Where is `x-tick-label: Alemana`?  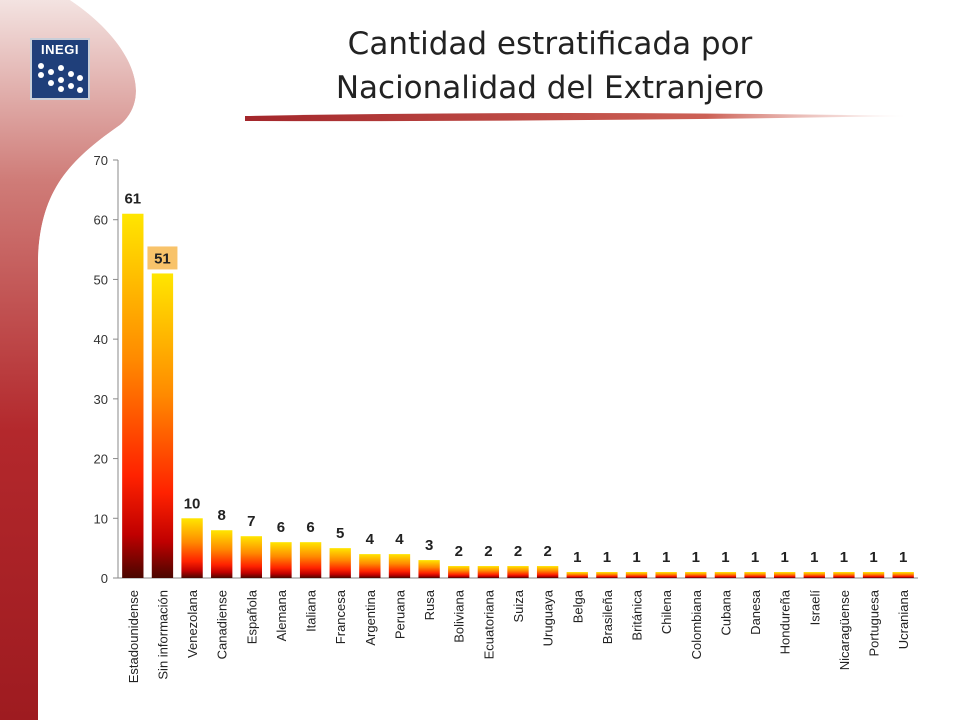
x-tick-label: Alemana is located at coordinates (281, 615).